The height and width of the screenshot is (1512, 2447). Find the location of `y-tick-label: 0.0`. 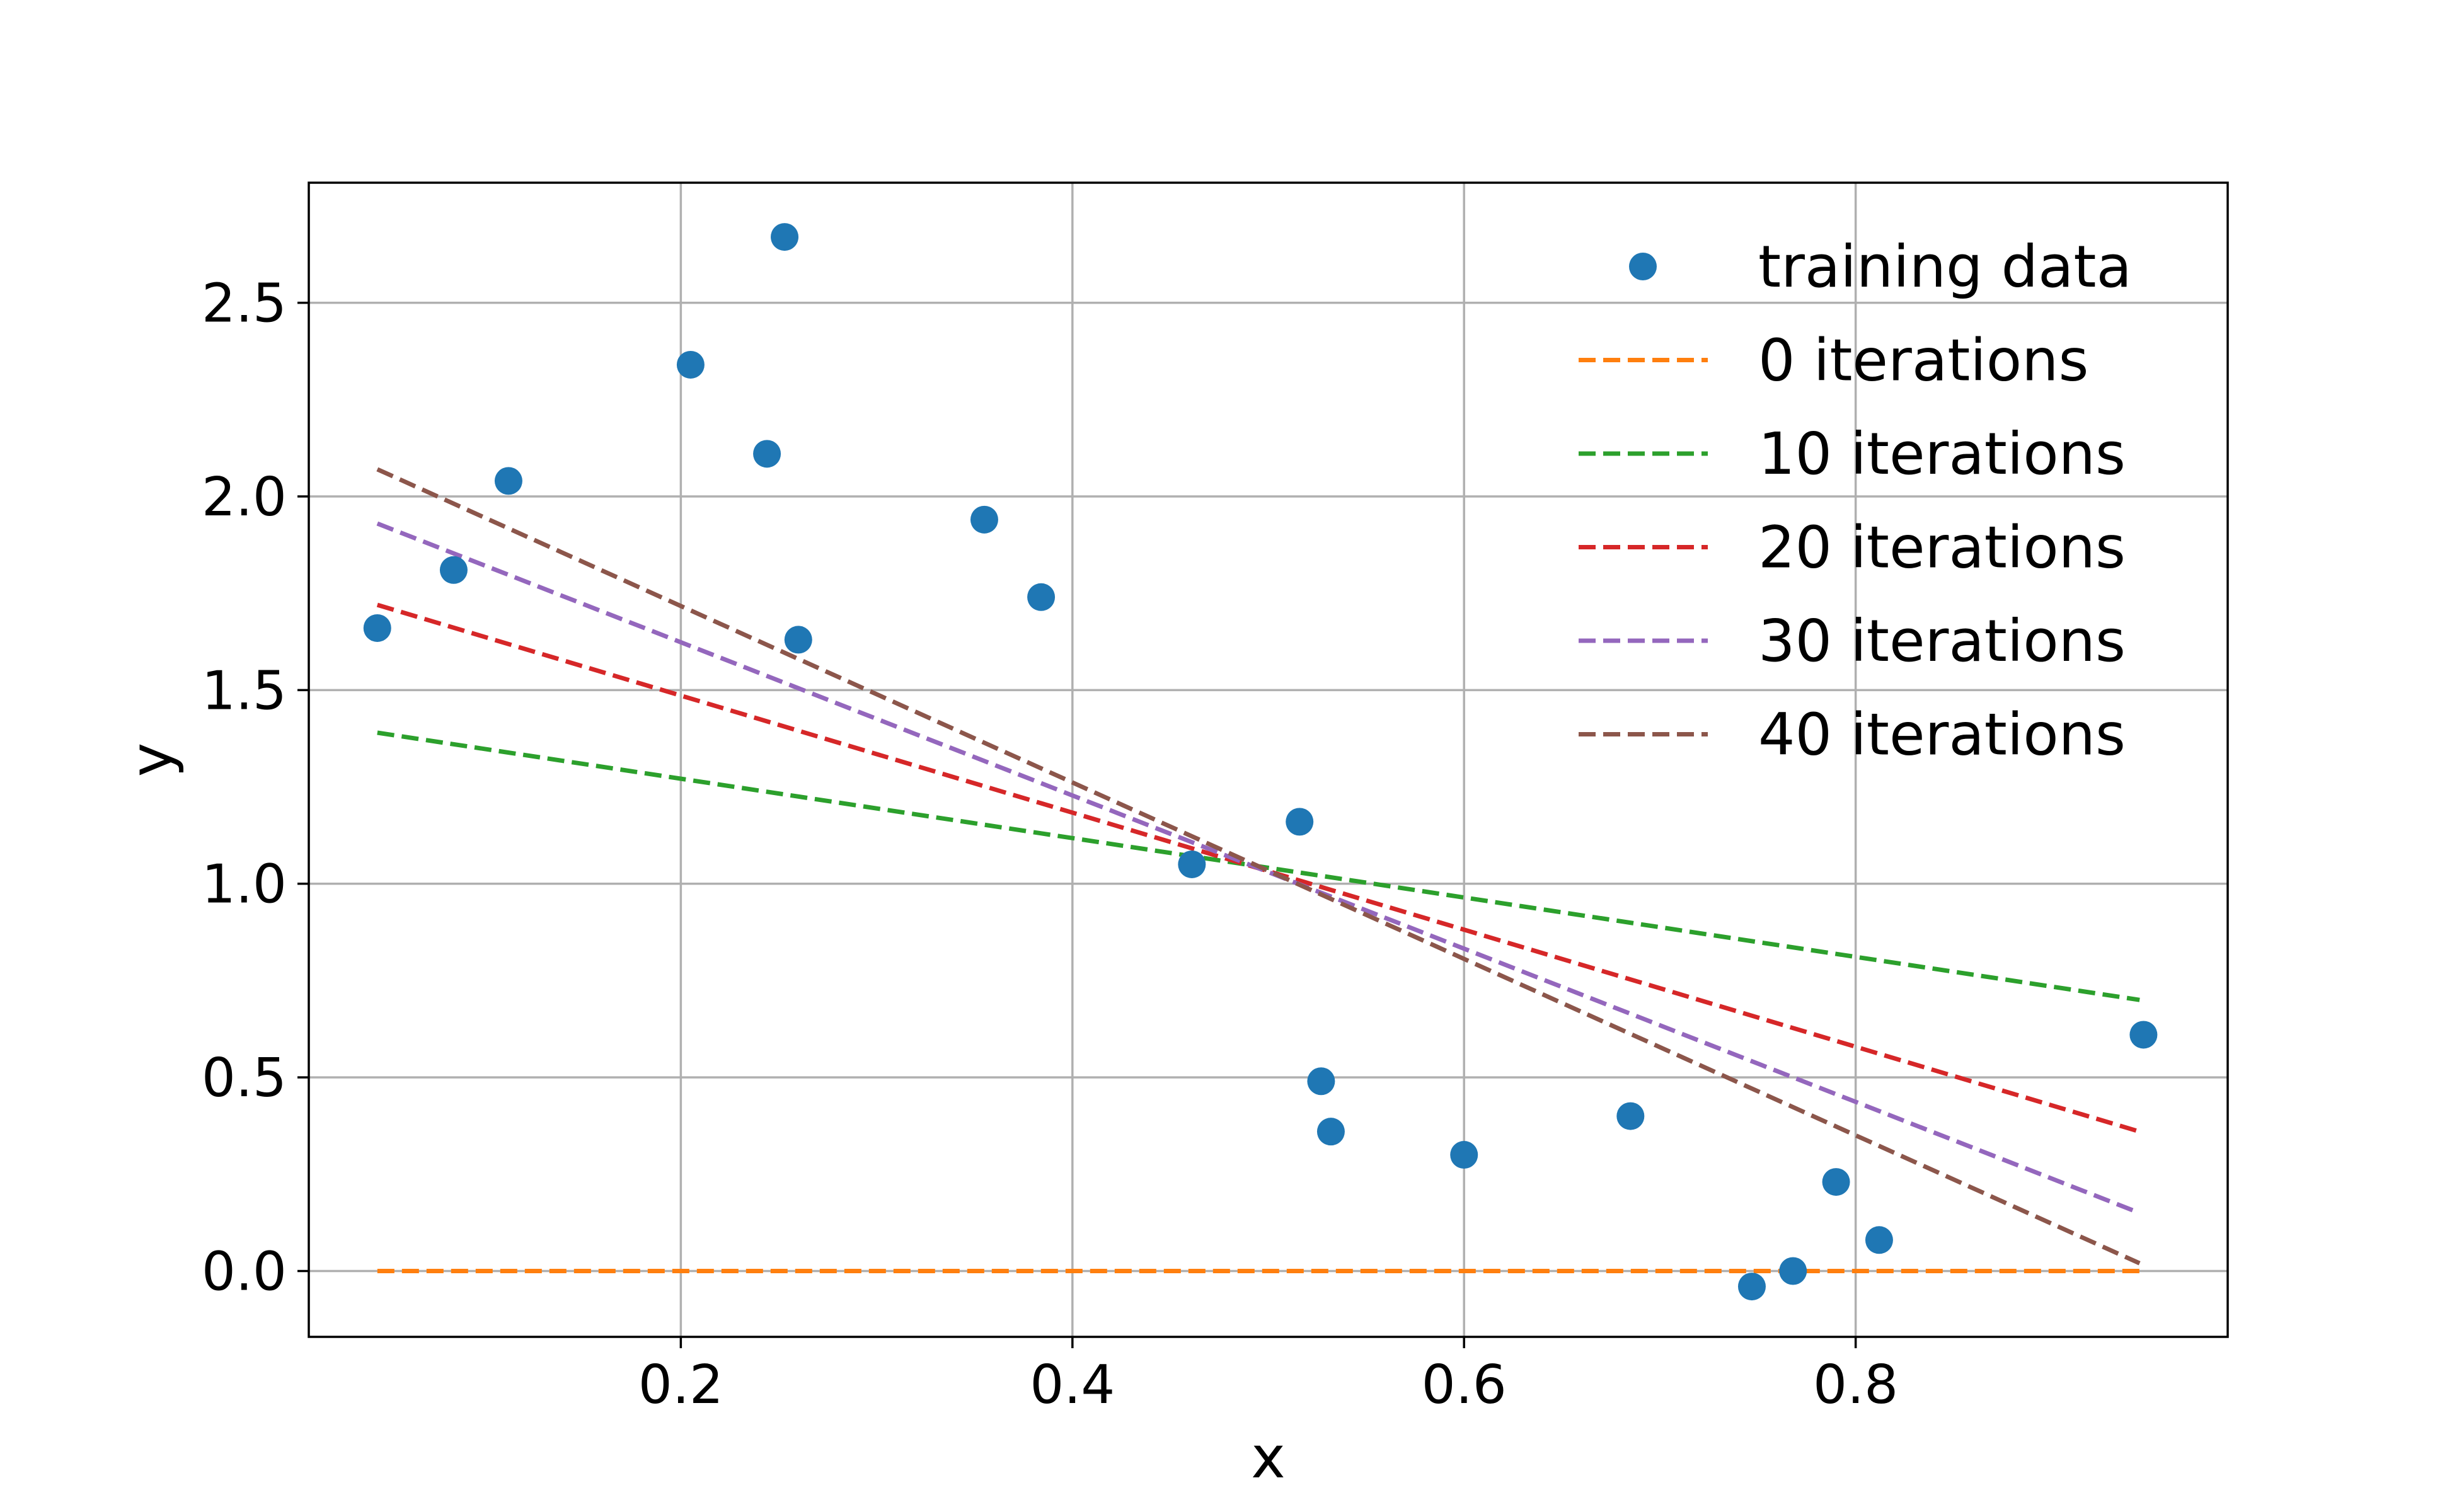

y-tick-label: 0.0 is located at coordinates (244, 1271).